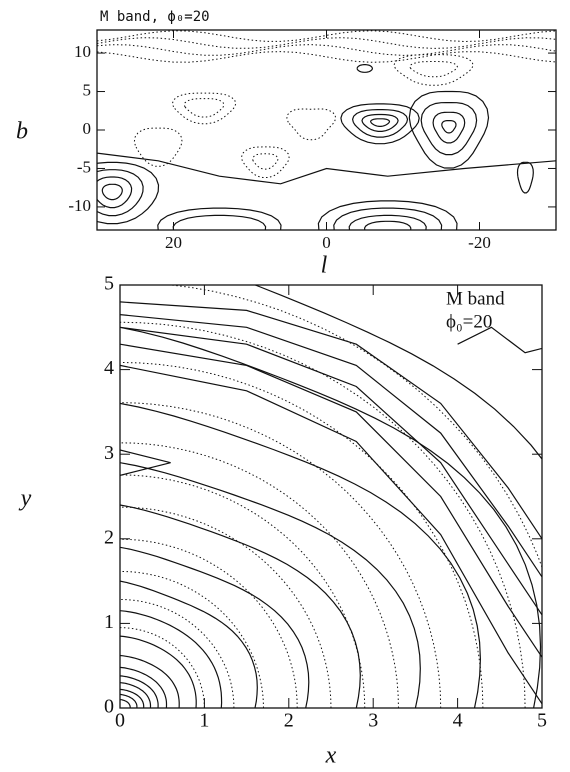  What do you see at coordinates (109, 368) in the screenshot?
I see `y-tick-label: 4` at bounding box center [109, 368].